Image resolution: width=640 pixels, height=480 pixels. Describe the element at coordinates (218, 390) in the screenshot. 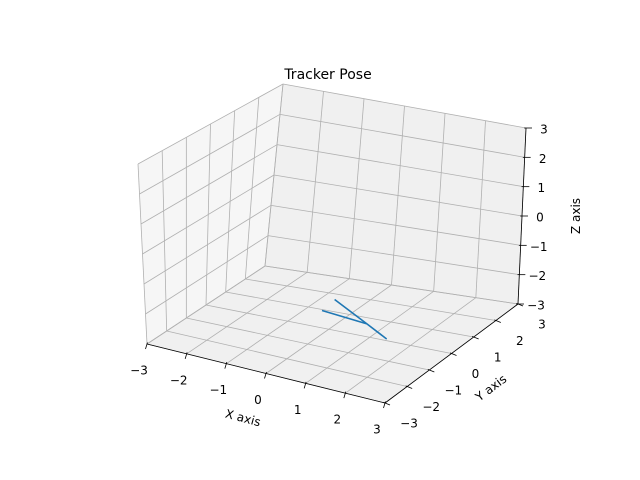

I see `x-tick-label: −1` at that location.